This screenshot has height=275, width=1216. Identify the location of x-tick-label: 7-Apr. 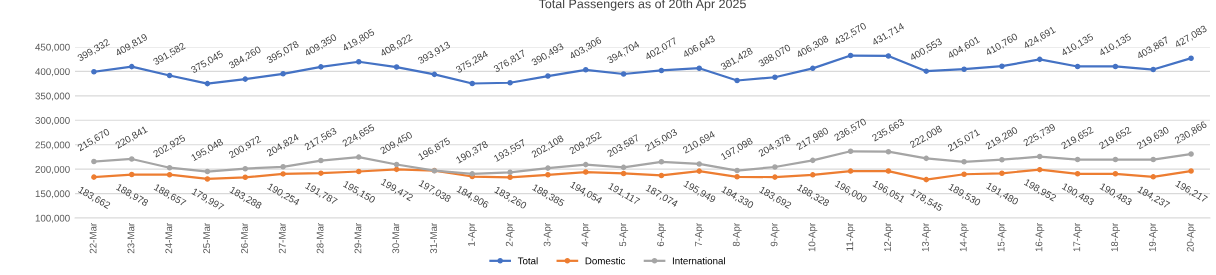
(699, 235).